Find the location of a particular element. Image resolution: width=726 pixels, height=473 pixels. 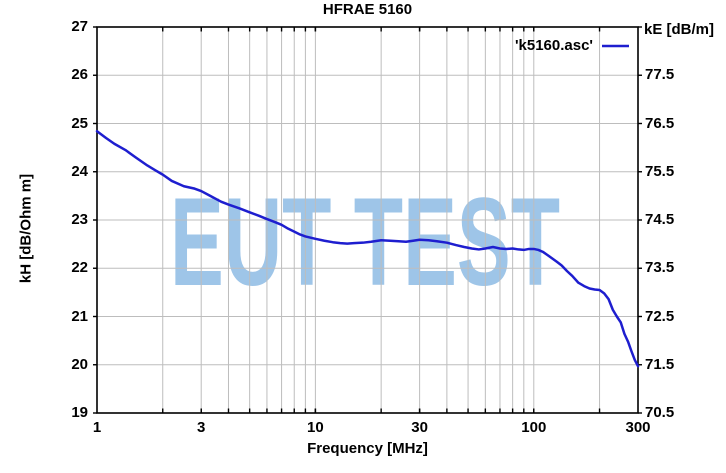

x-tick-label: 100 is located at coordinates (534, 427).